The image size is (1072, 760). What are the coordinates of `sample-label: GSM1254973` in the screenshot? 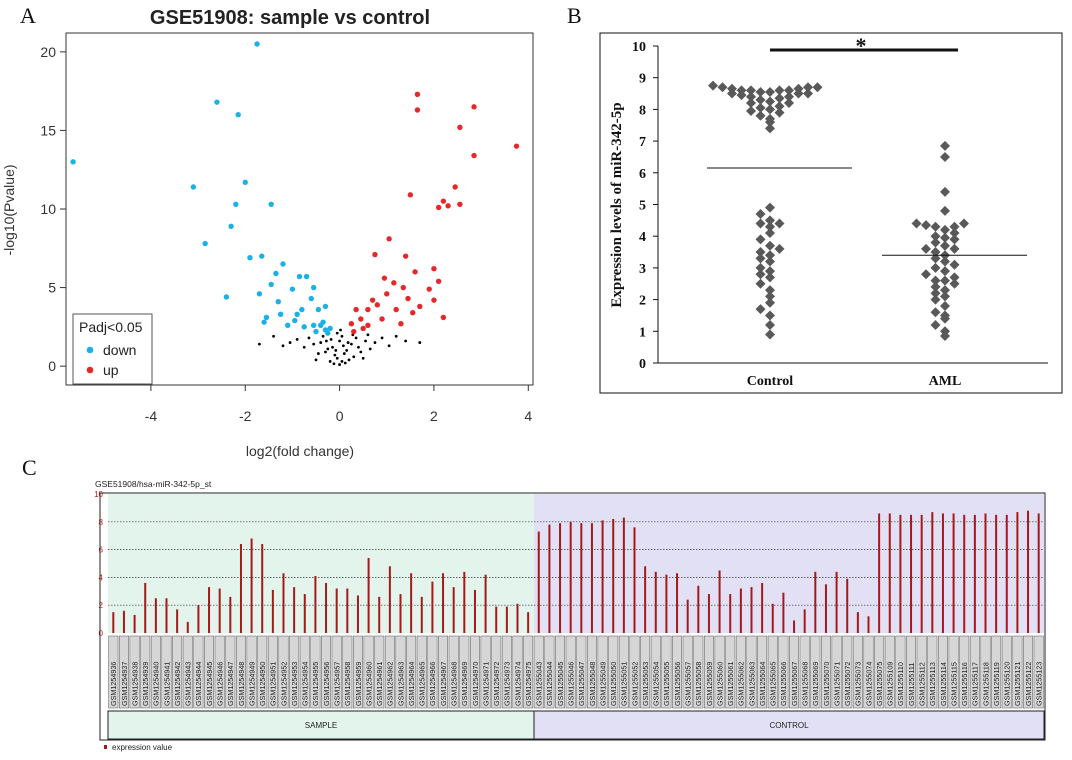 It's located at (507, 684).